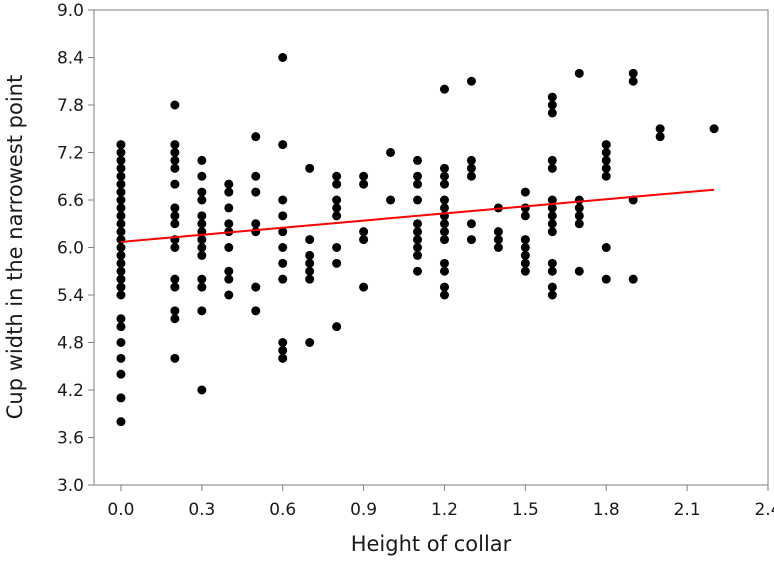 The width and height of the screenshot is (774, 562). What do you see at coordinates (15, 247) in the screenshot?
I see `y-axis-title: Cup width in the narrowest point` at bounding box center [15, 247].